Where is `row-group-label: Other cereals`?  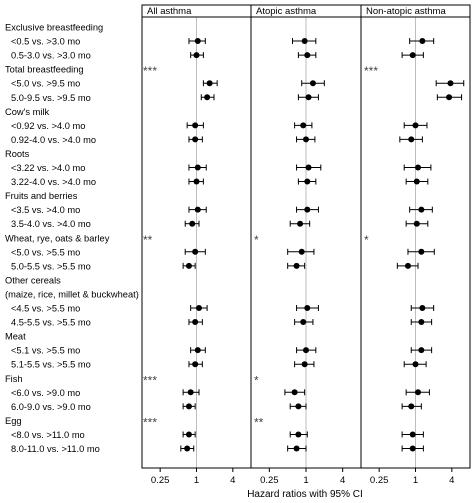
row-group-label: Other cereals is located at coordinates (33, 280).